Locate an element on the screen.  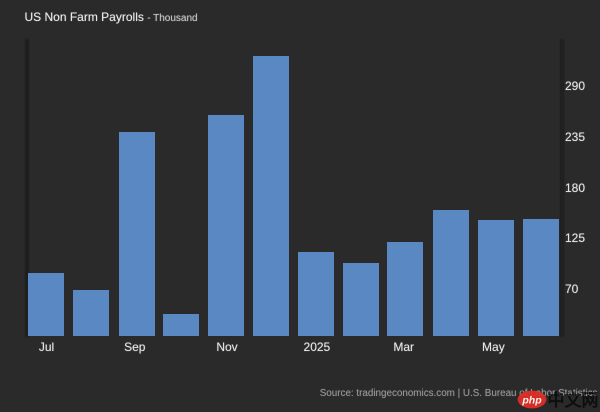
svg-text: php is located at coordinates (531, 400).